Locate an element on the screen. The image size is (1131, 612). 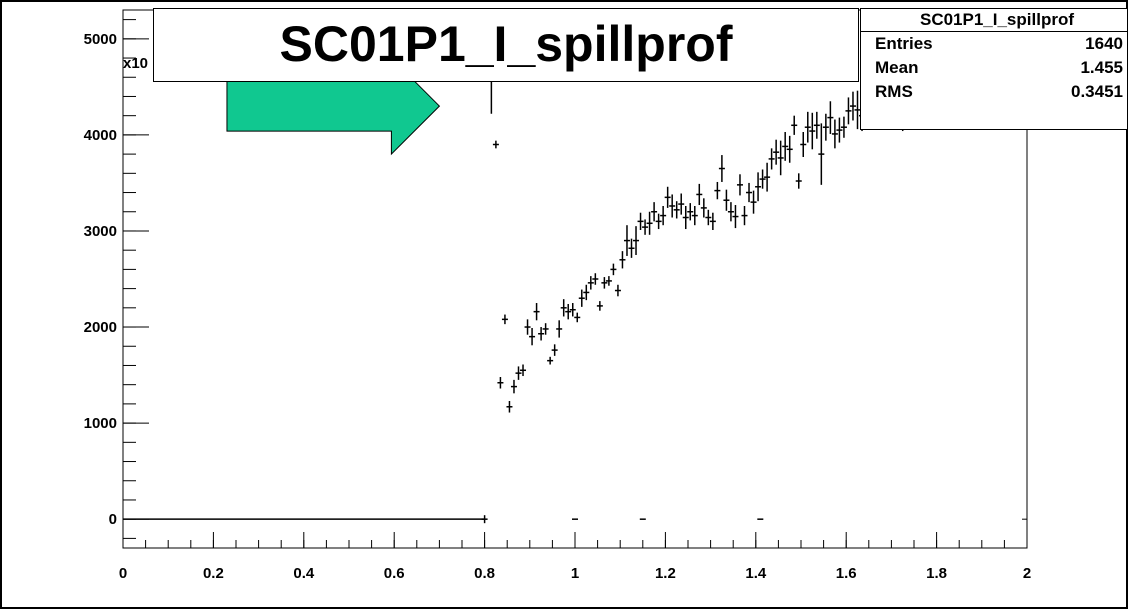
stats-value: 0.3451 is located at coordinates (1097, 91).